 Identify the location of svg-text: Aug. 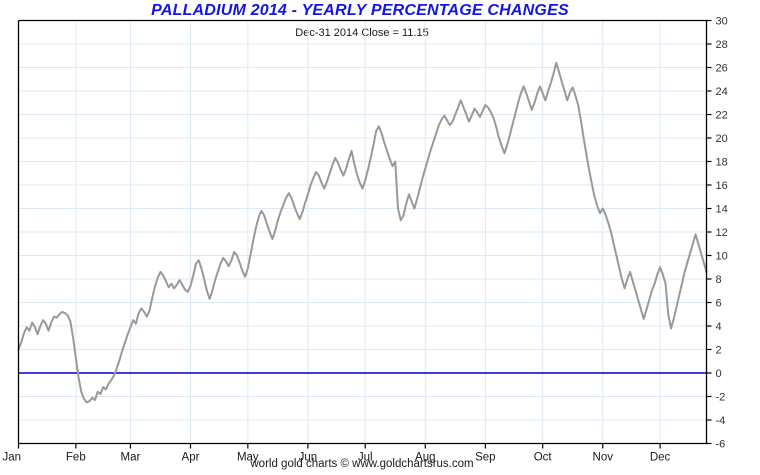
(425, 458).